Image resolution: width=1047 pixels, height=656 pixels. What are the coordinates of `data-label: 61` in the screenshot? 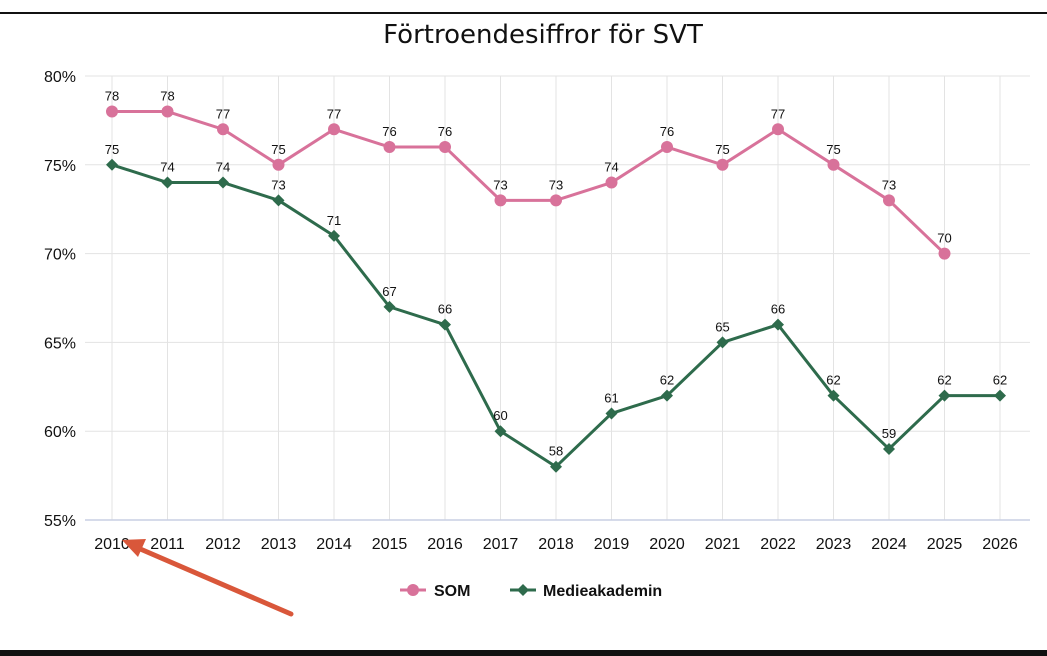 It's located at (611, 397).